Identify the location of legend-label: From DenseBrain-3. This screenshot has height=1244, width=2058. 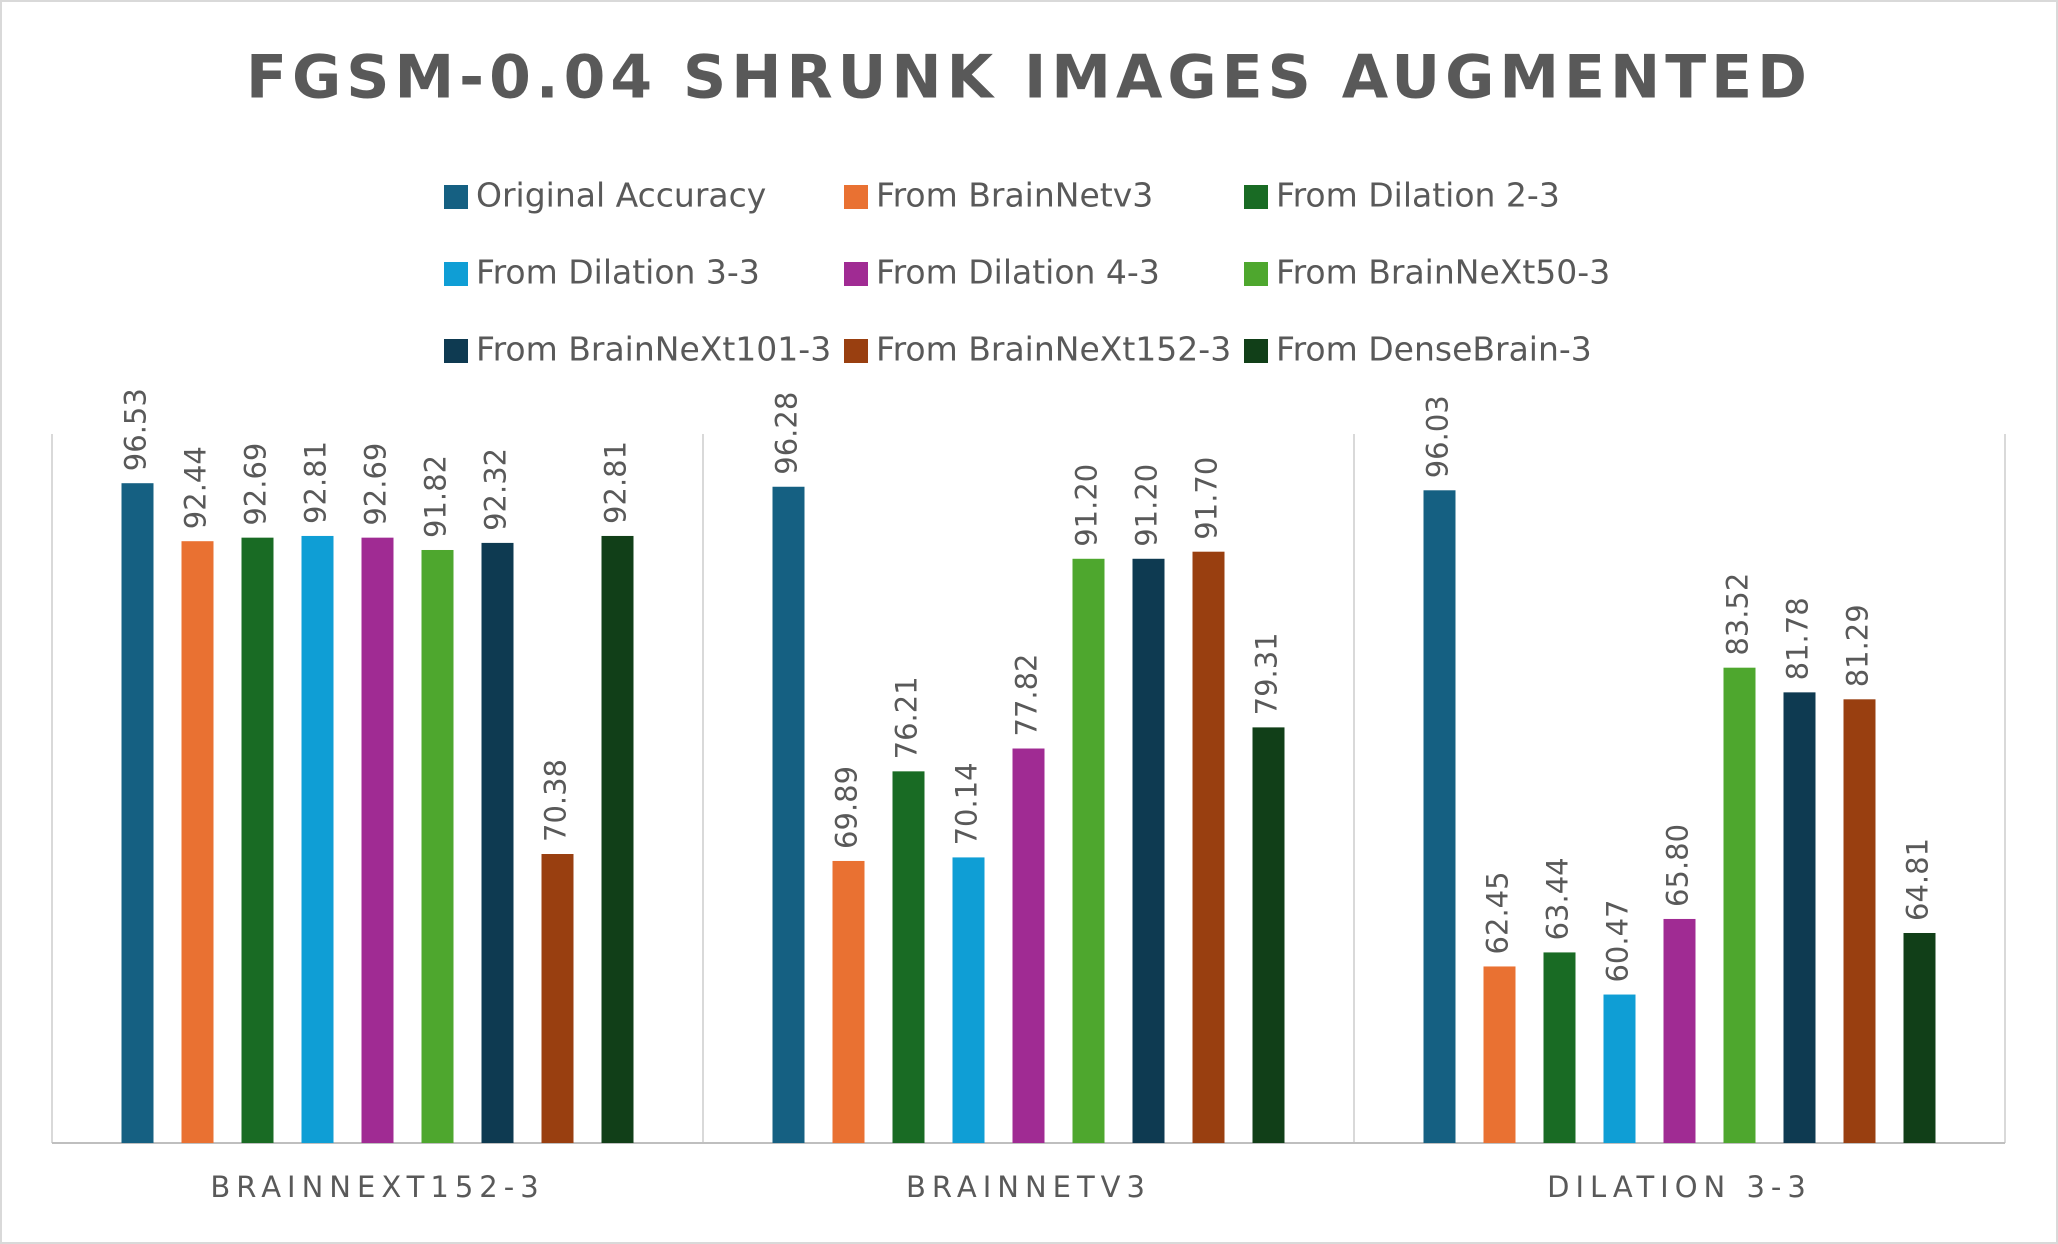
(1434, 349).